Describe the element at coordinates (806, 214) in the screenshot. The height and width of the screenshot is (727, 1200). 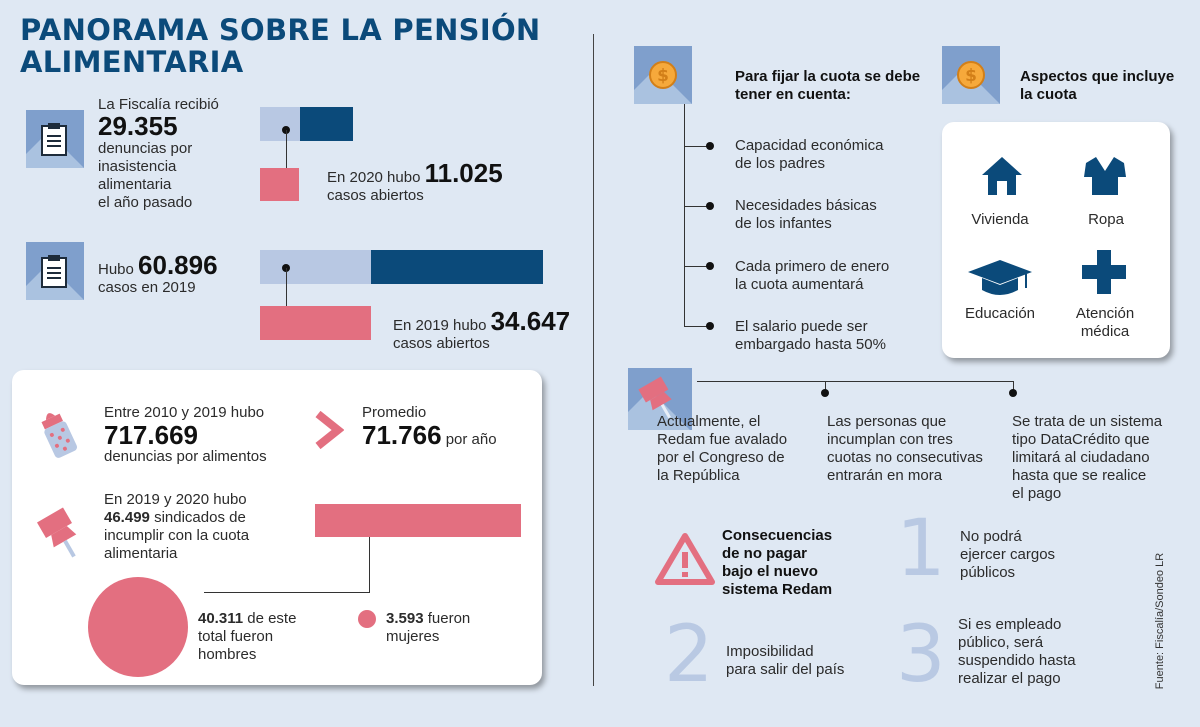
I see `criteria-item: Necesidades básicas de los infantes` at that location.